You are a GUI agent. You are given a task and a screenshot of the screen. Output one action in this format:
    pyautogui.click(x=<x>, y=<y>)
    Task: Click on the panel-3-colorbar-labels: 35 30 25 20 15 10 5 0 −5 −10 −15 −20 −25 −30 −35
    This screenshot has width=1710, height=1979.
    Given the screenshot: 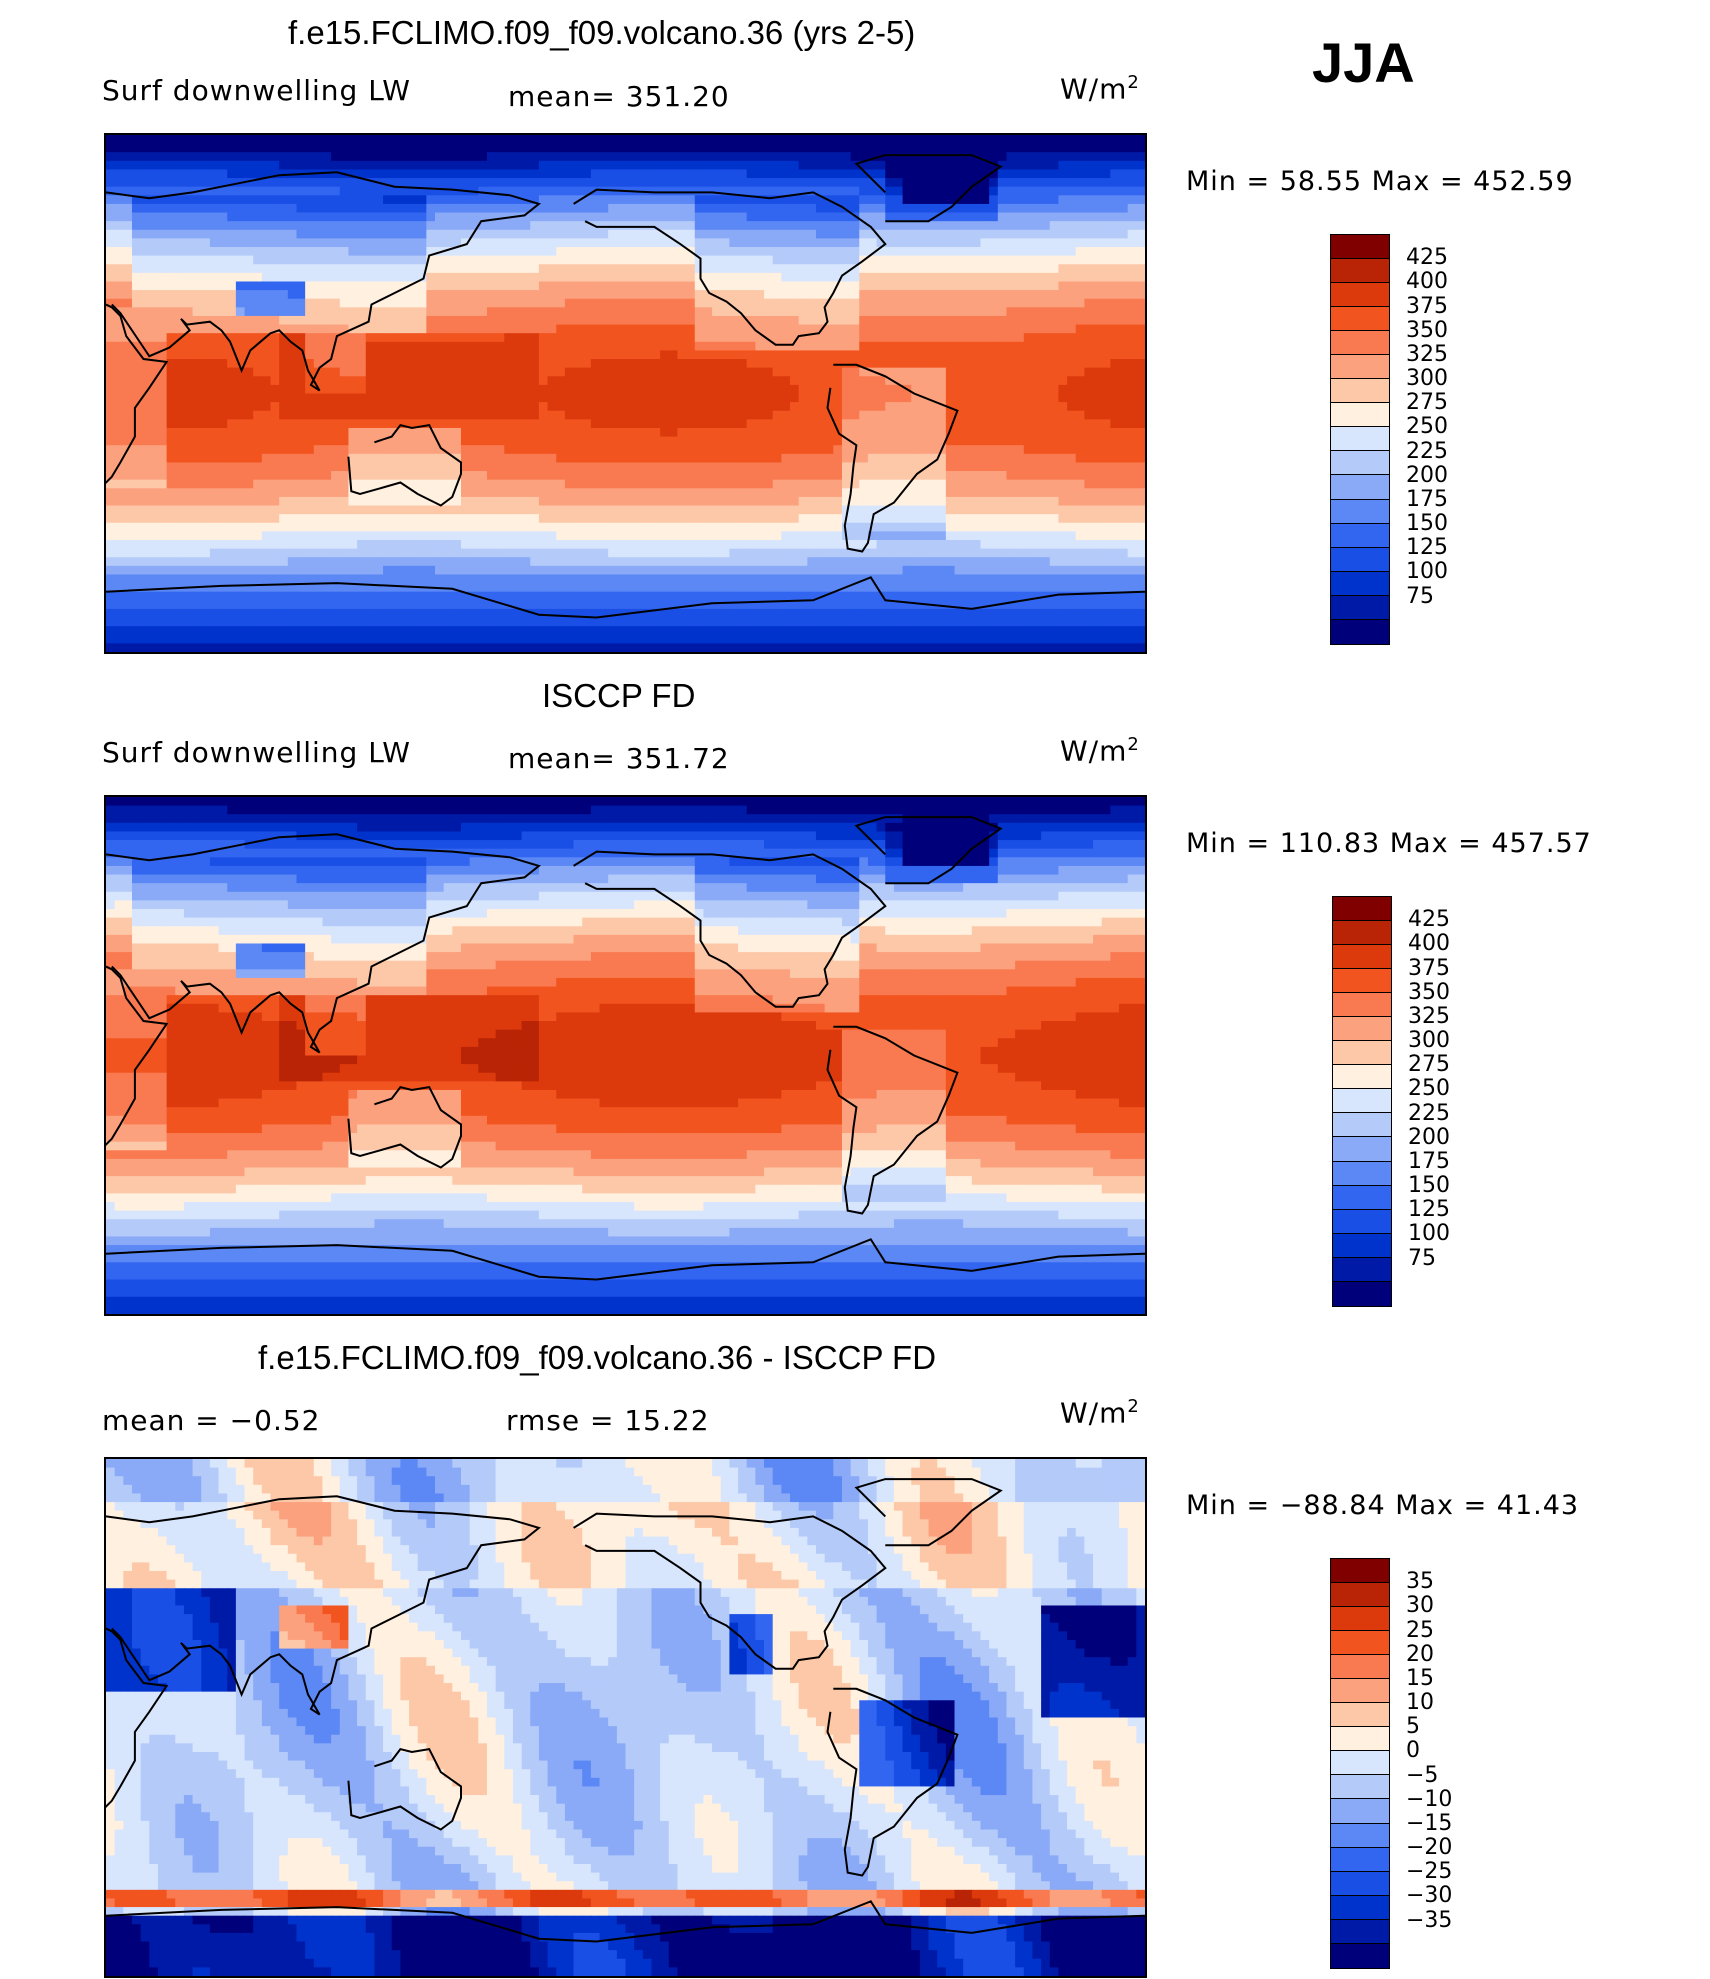 What is the action you would take?
    pyautogui.click(x=1446, y=1763)
    